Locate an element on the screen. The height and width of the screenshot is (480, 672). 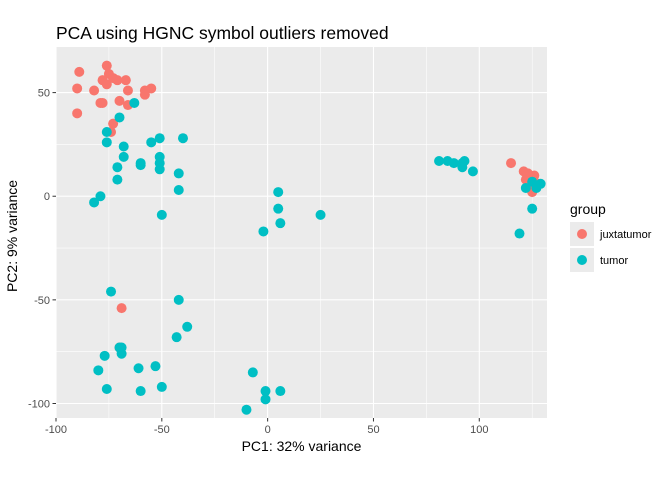
x-axis-ticks: -100 -50 0 50 100 is located at coordinates (266, 427).